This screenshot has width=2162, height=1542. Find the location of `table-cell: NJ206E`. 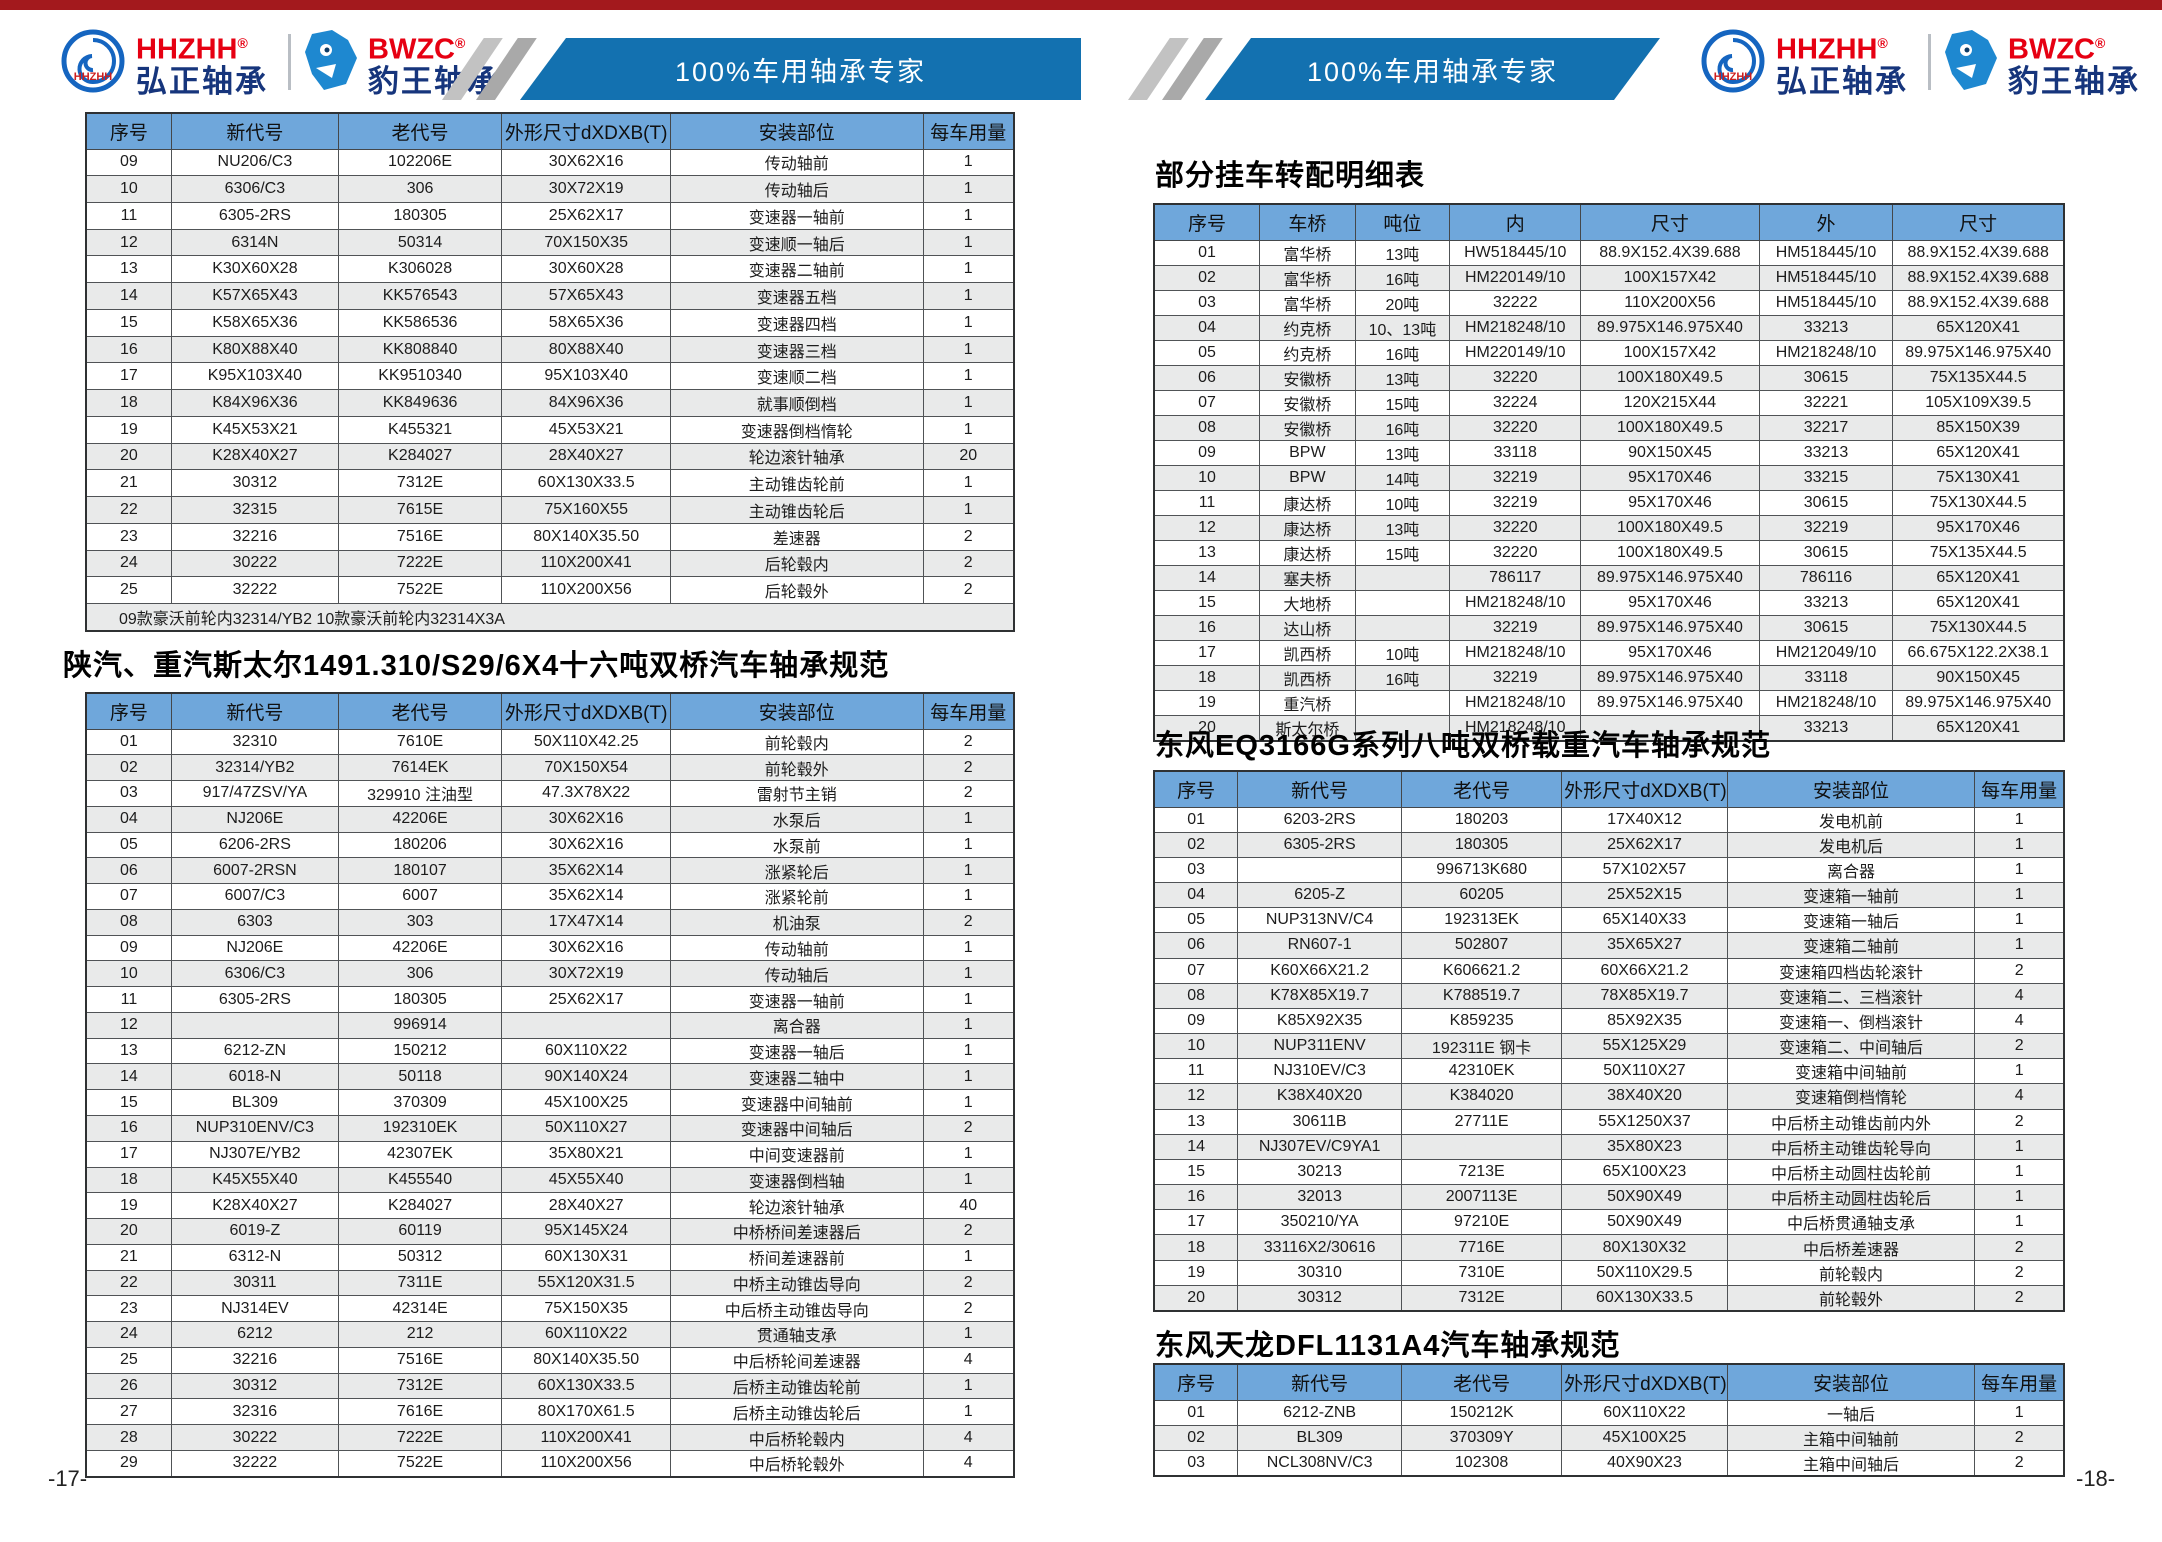

table-cell: NJ206E is located at coordinates (254, 819).